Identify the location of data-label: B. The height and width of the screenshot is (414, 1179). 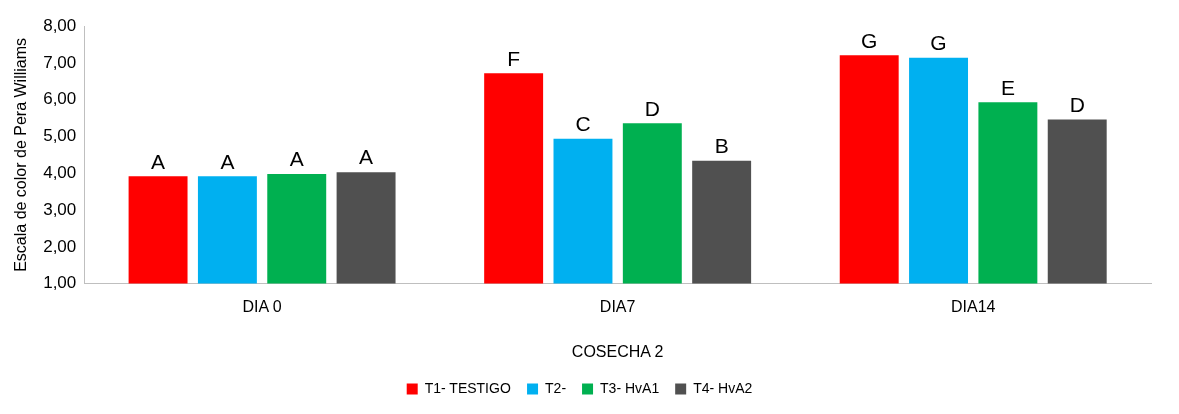
(721, 146).